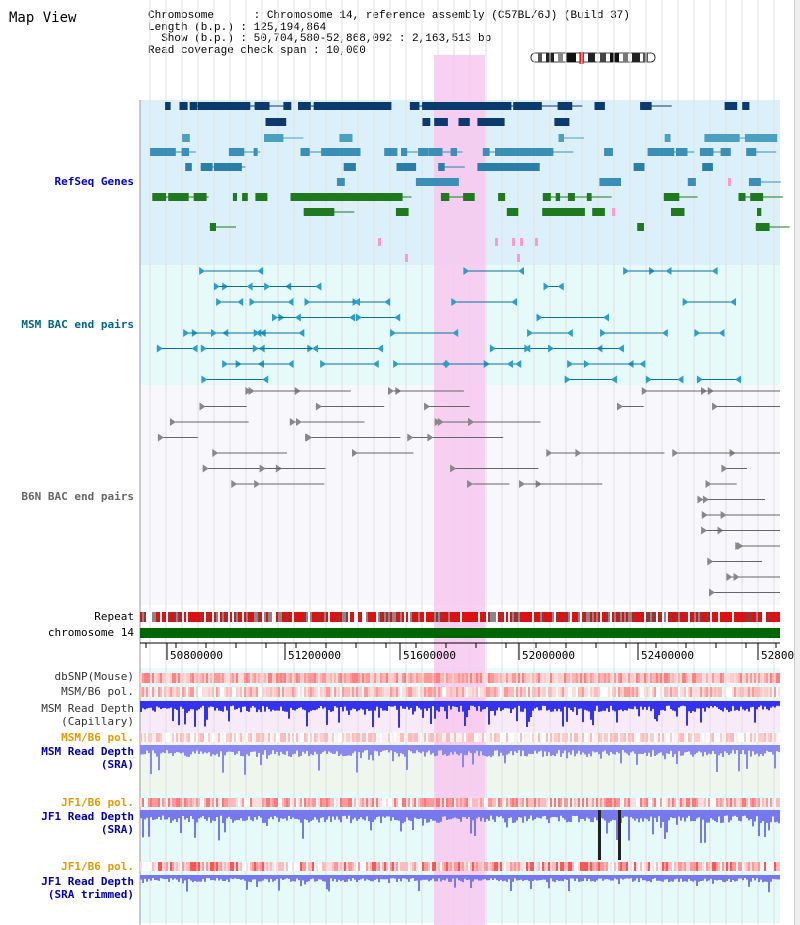 The width and height of the screenshot is (800, 925). What do you see at coordinates (87, 816) in the screenshot?
I see `track-label-jf1-depth-sra: JF1 Read Depth` at bounding box center [87, 816].